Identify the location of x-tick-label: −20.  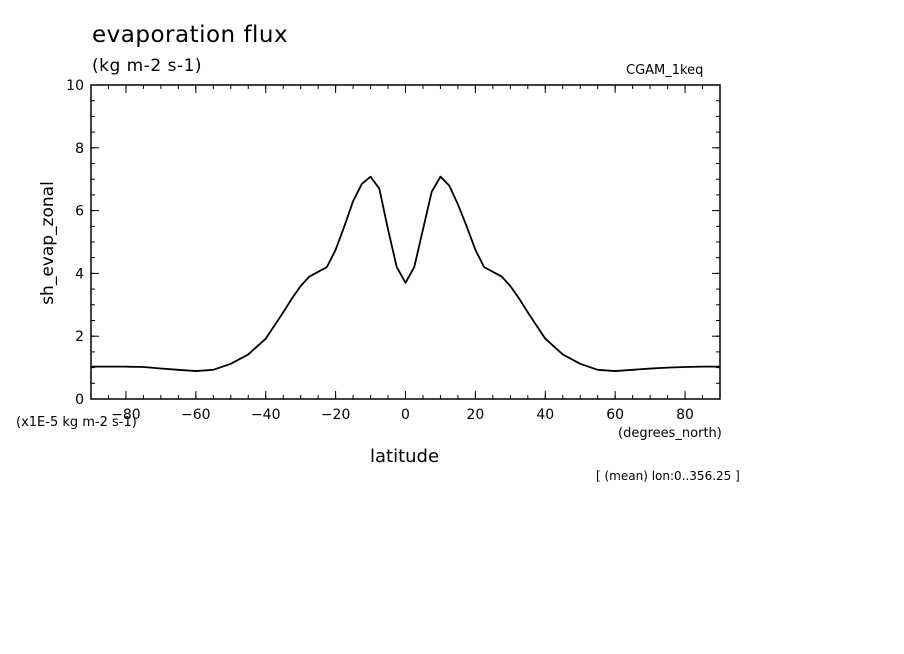
(336, 415).